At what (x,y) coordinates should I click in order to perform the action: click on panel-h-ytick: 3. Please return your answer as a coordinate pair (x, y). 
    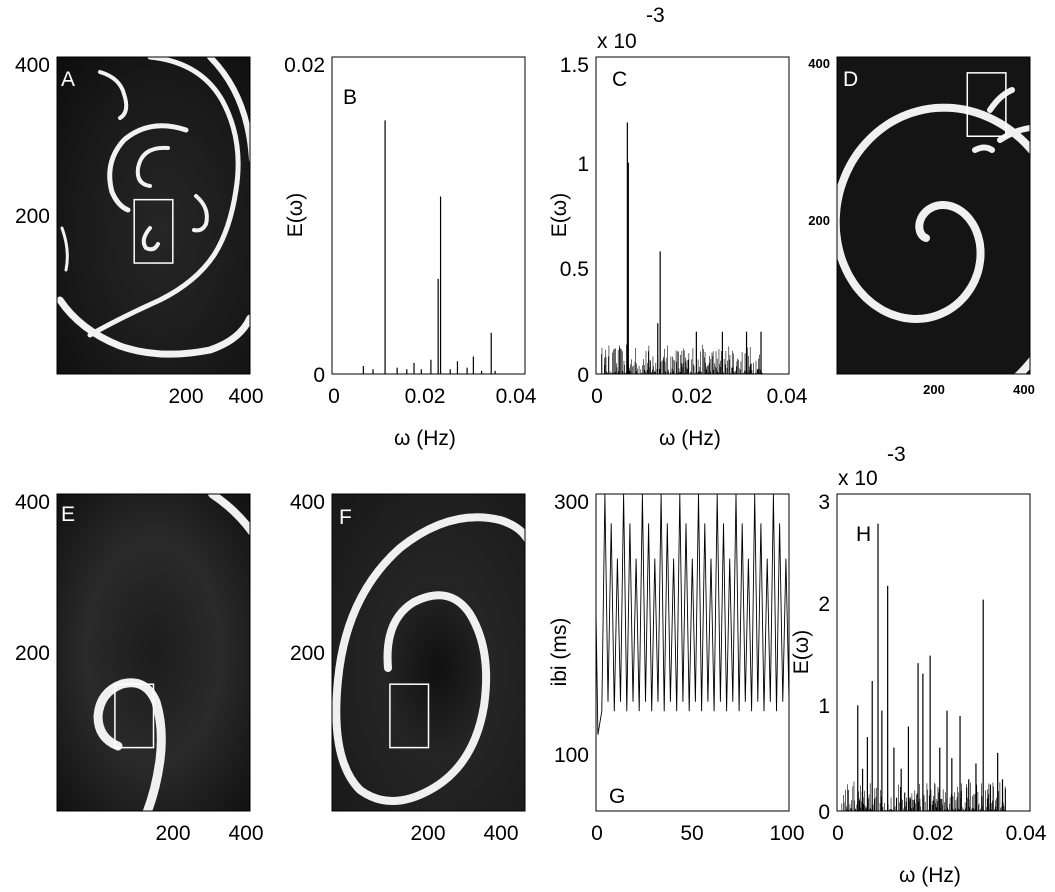
    Looking at the image, I should click on (824, 502).